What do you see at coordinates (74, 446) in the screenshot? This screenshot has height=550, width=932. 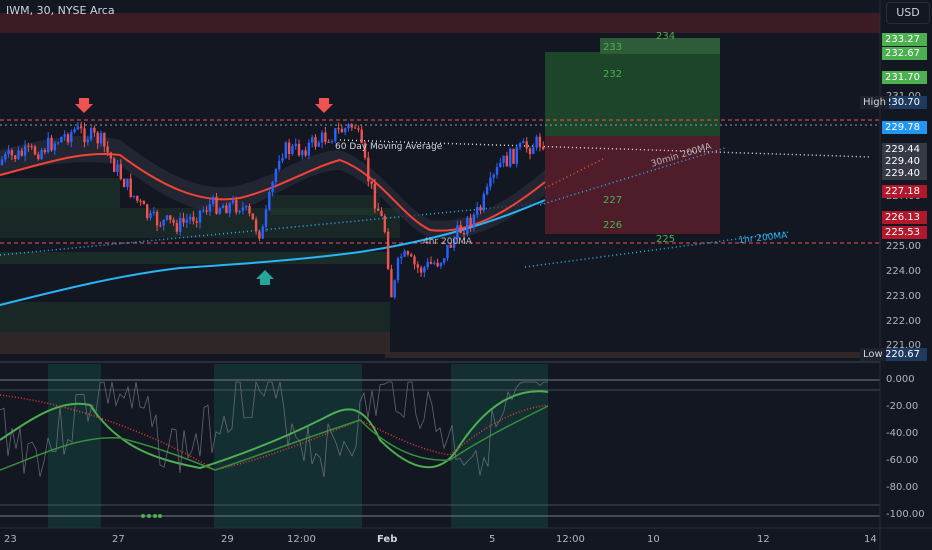 I see `osc-zone` at bounding box center [74, 446].